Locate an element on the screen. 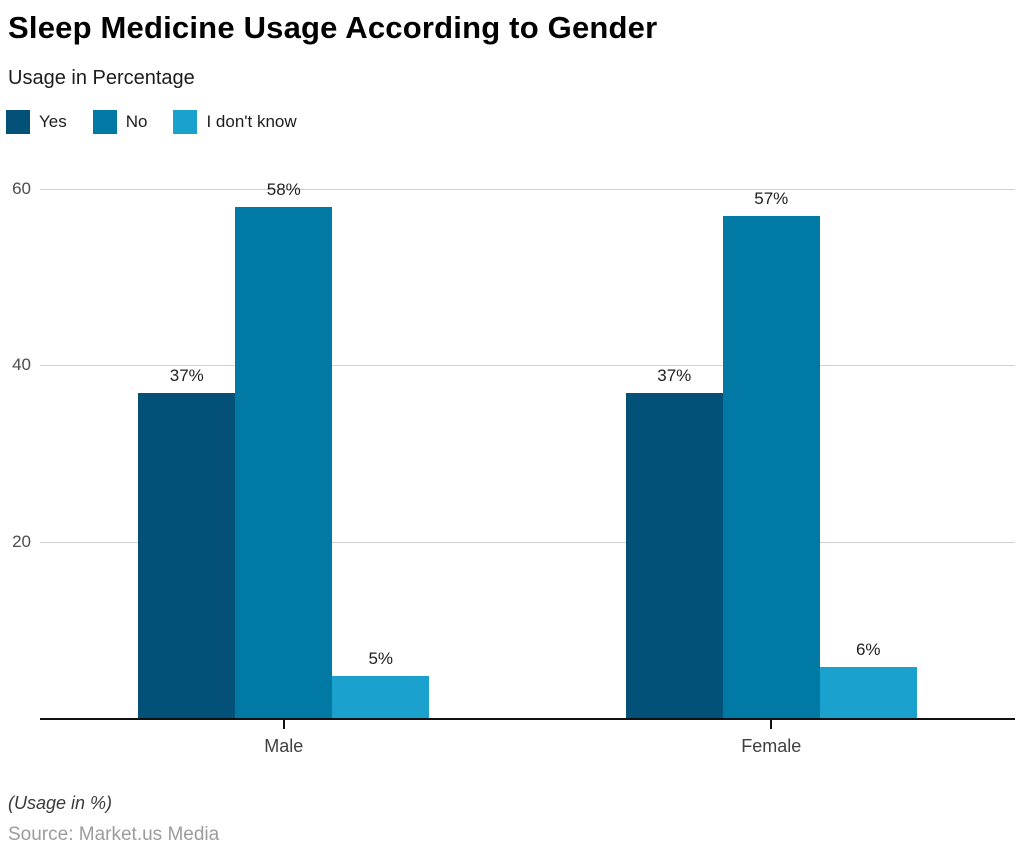  bar-value-label: 57% is located at coordinates (771, 199).